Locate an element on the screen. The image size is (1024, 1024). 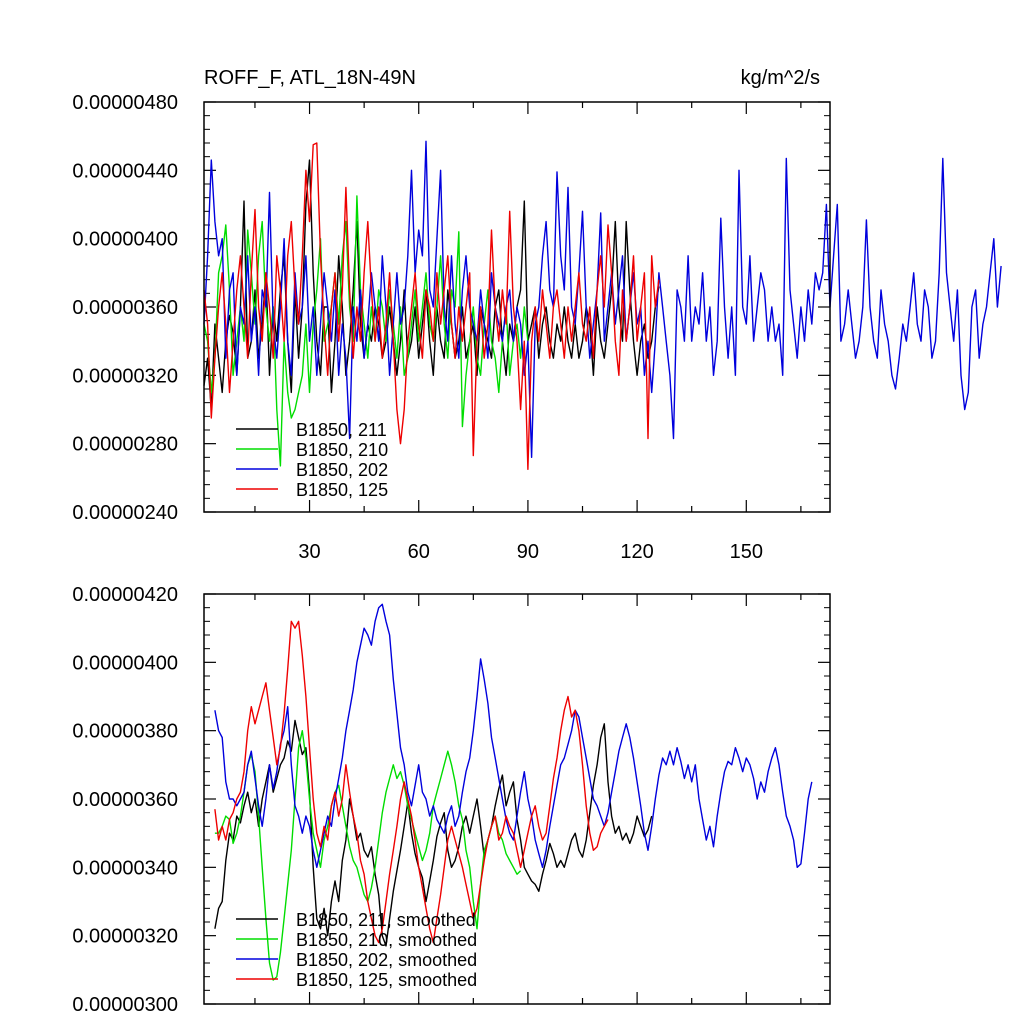
chart-units: kg/m^2/s is located at coordinates (780, 78).